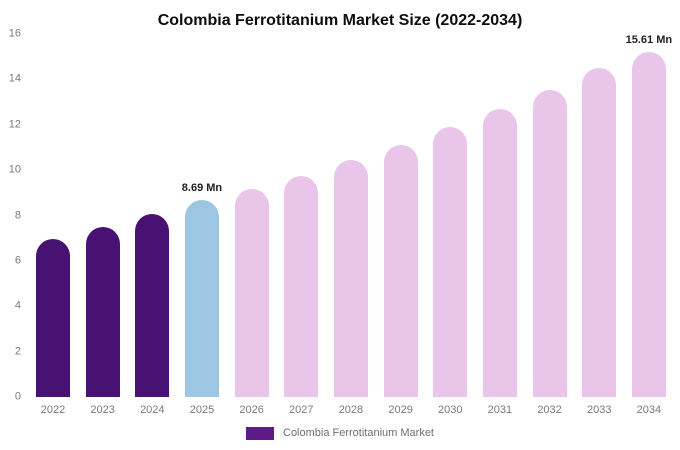  I want to click on x-tick-label: 2022, so click(53, 410).